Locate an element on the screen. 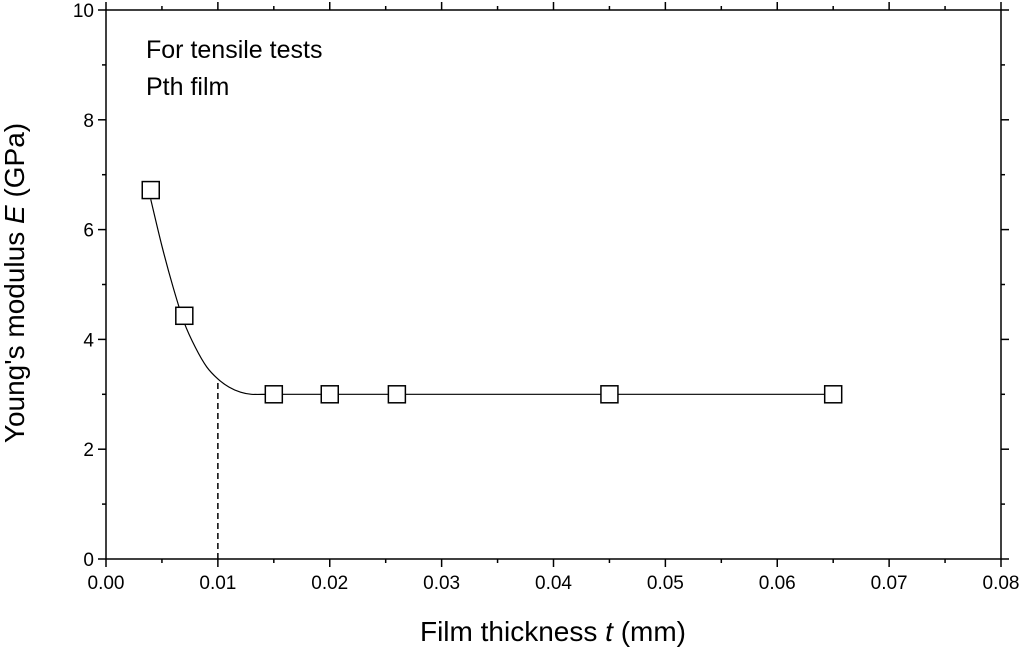  y-tick-label: 10 is located at coordinates (83, 11).